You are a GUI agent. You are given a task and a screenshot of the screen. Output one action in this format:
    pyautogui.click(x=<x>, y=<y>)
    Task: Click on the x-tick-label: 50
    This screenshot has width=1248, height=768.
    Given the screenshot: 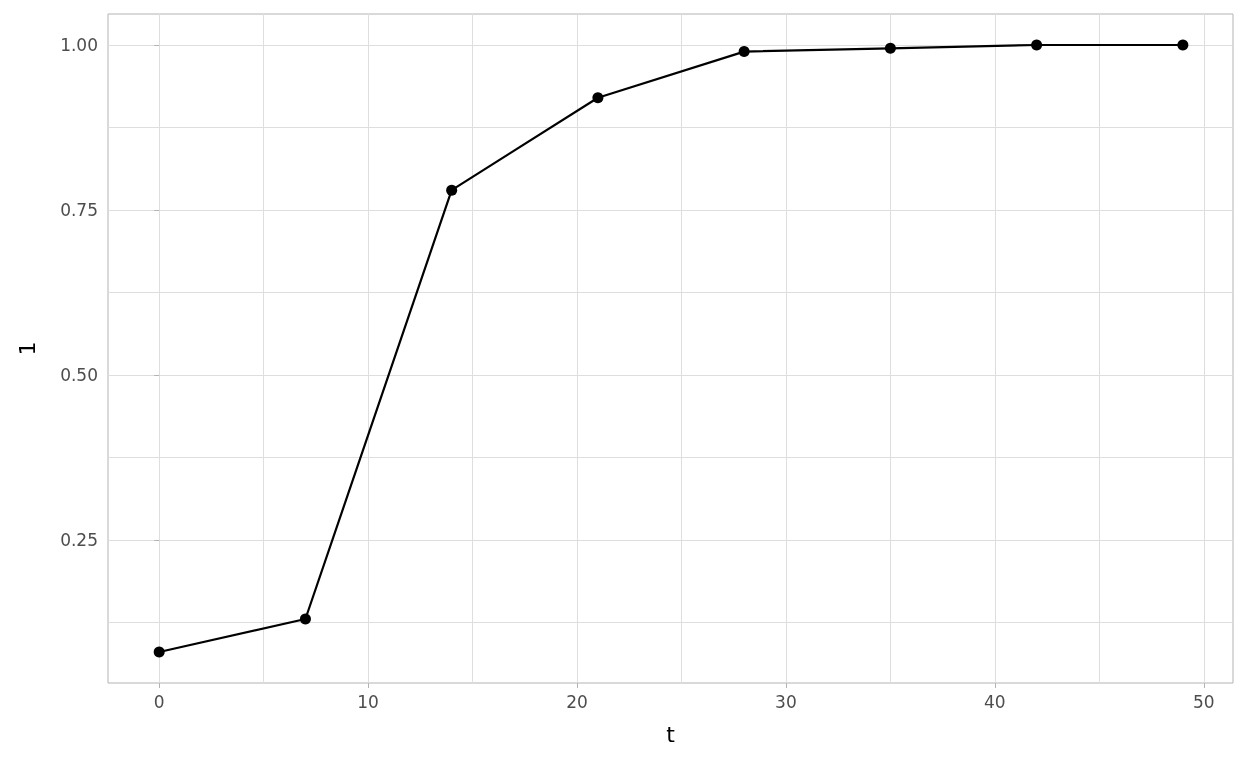 What is the action you would take?
    pyautogui.click(x=1203, y=701)
    